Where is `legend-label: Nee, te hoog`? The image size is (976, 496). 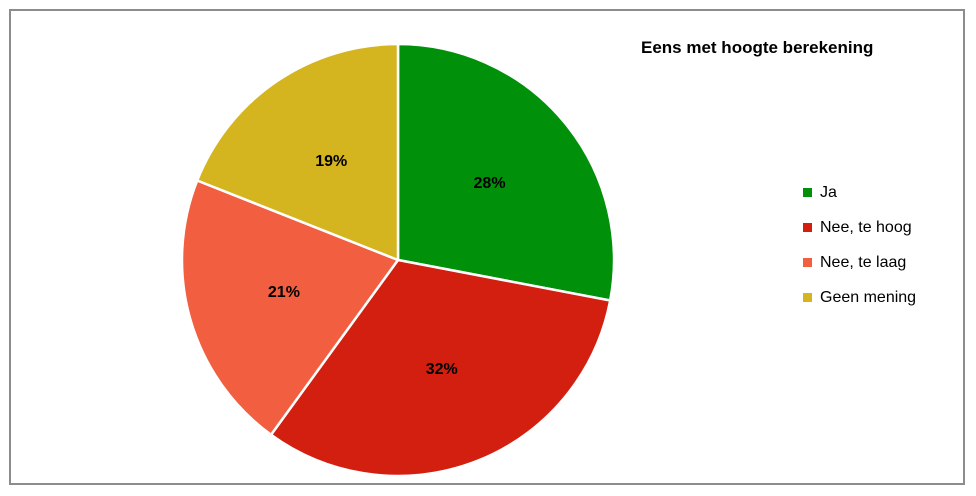 legend-label: Nee, te hoog is located at coordinates (866, 227).